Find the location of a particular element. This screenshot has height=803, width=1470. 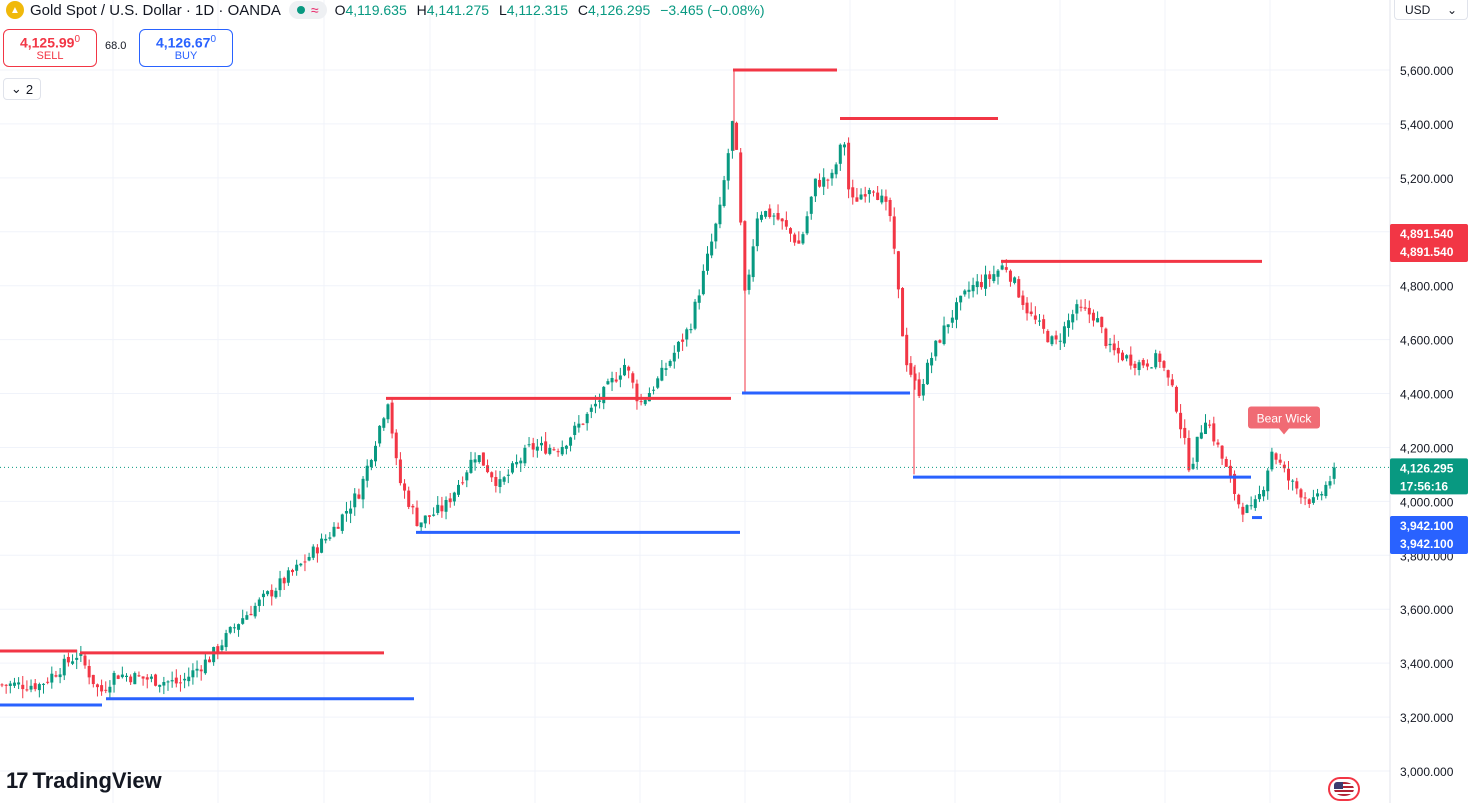

bear-wick-label-bg is located at coordinates (1284, 417).